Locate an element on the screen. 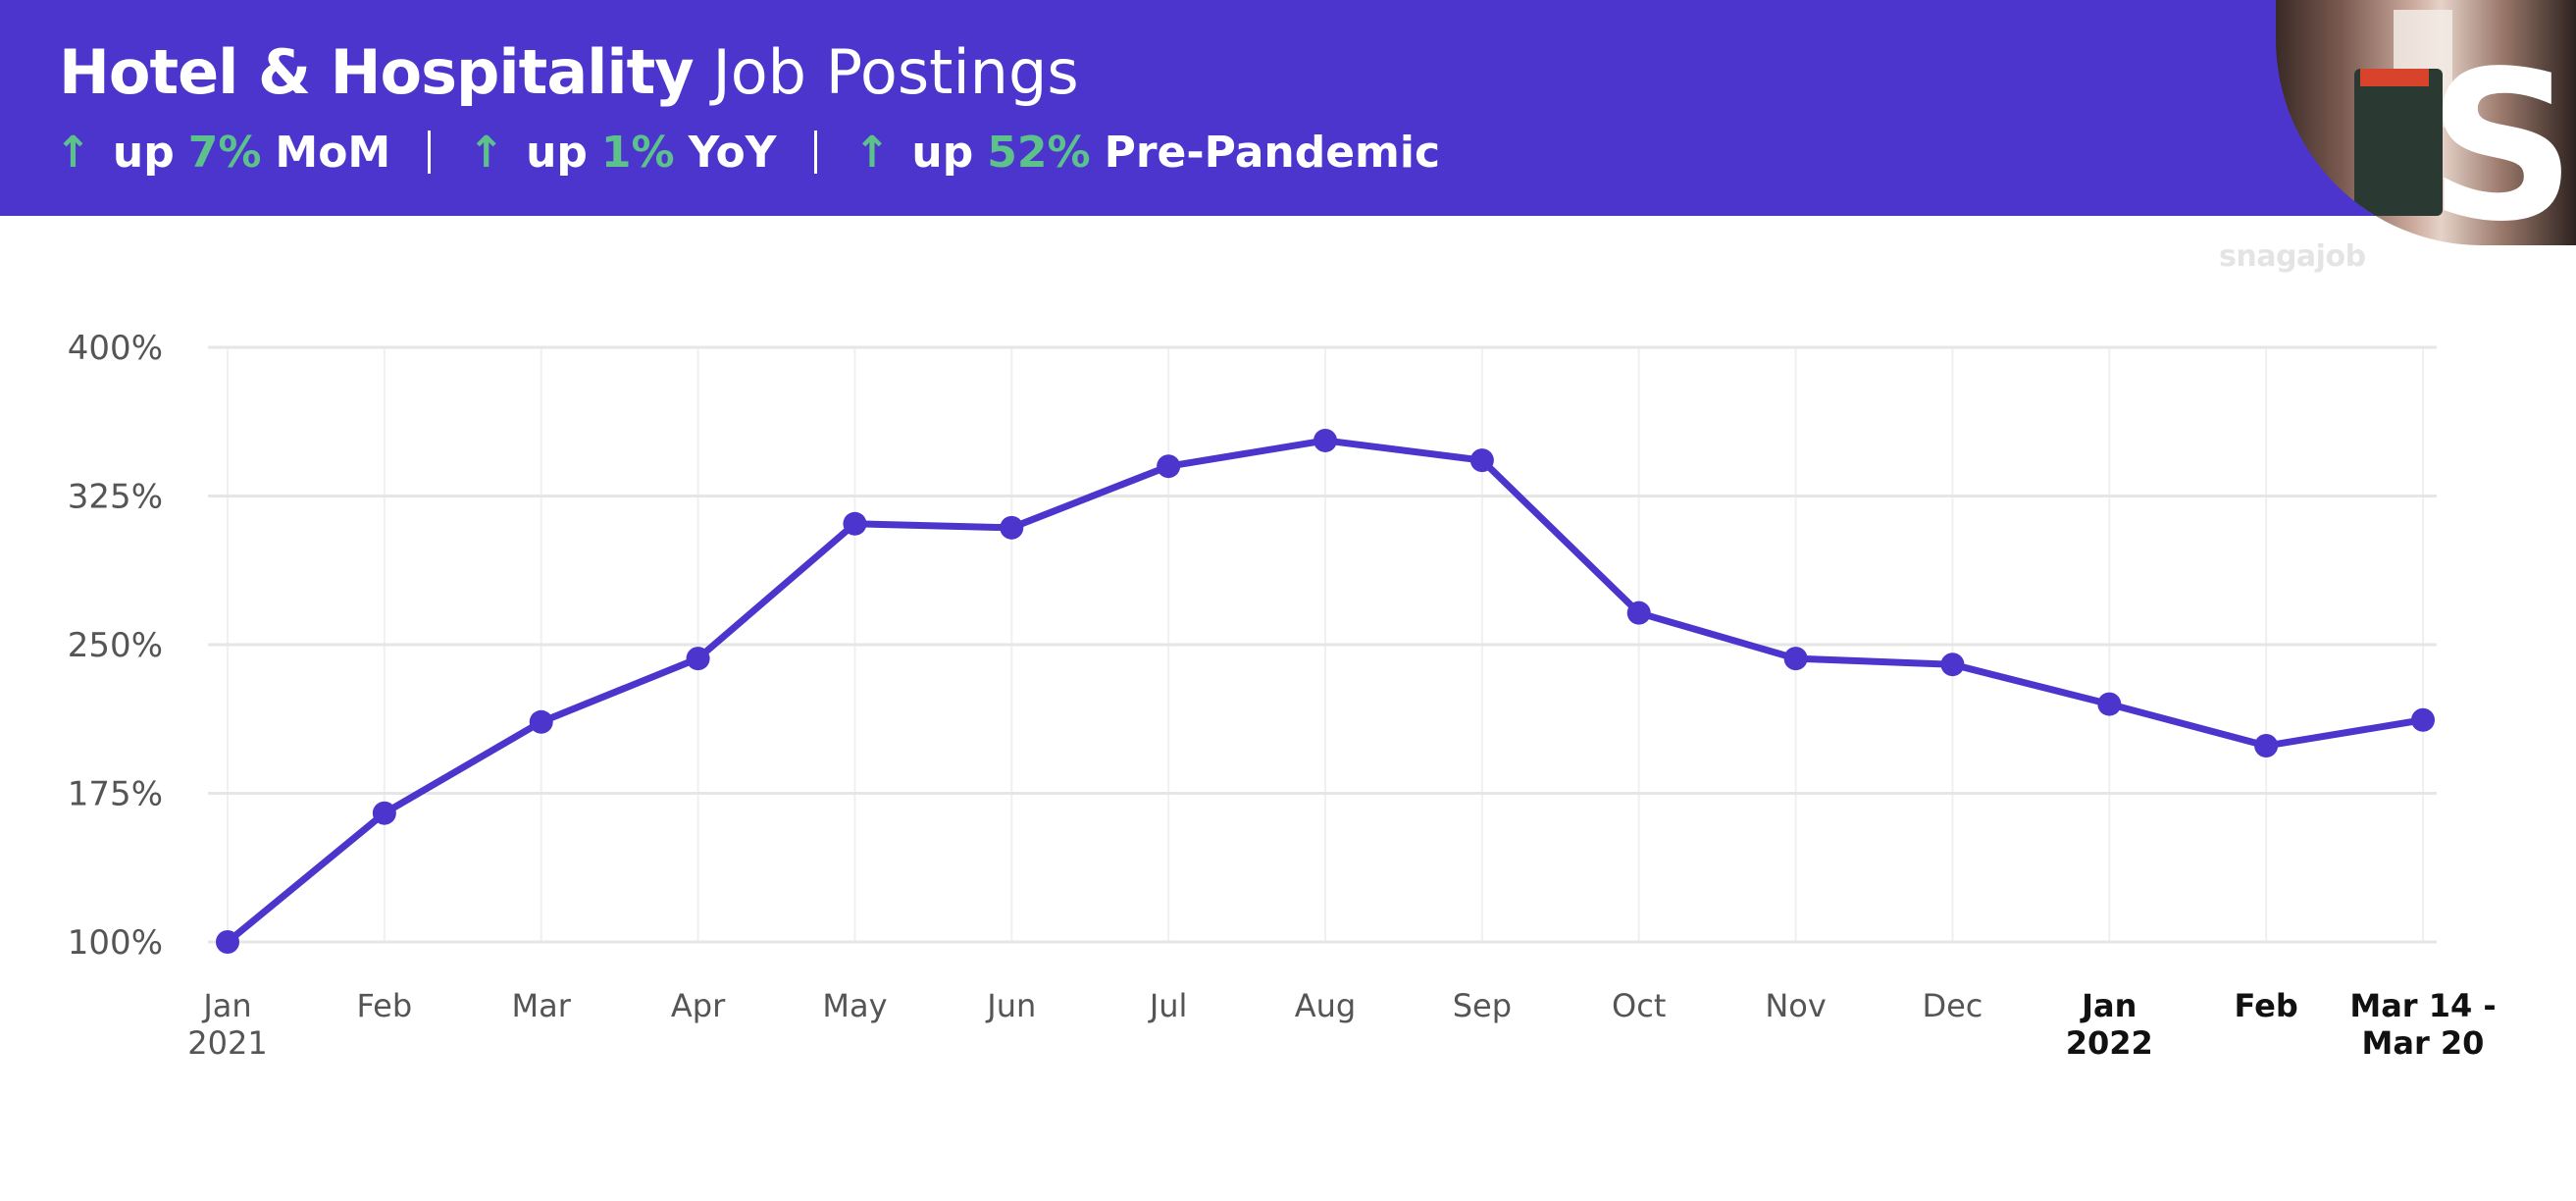 This screenshot has width=2576, height=1201. stat-suffix: Pre-Pandemic is located at coordinates (1272, 152).